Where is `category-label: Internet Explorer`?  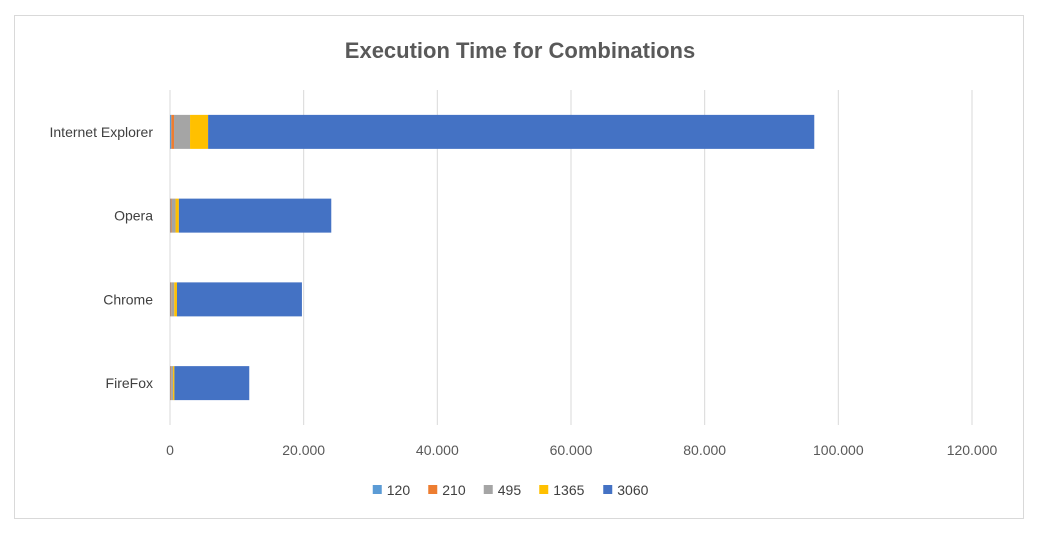
category-label: Internet Explorer is located at coordinates (102, 132).